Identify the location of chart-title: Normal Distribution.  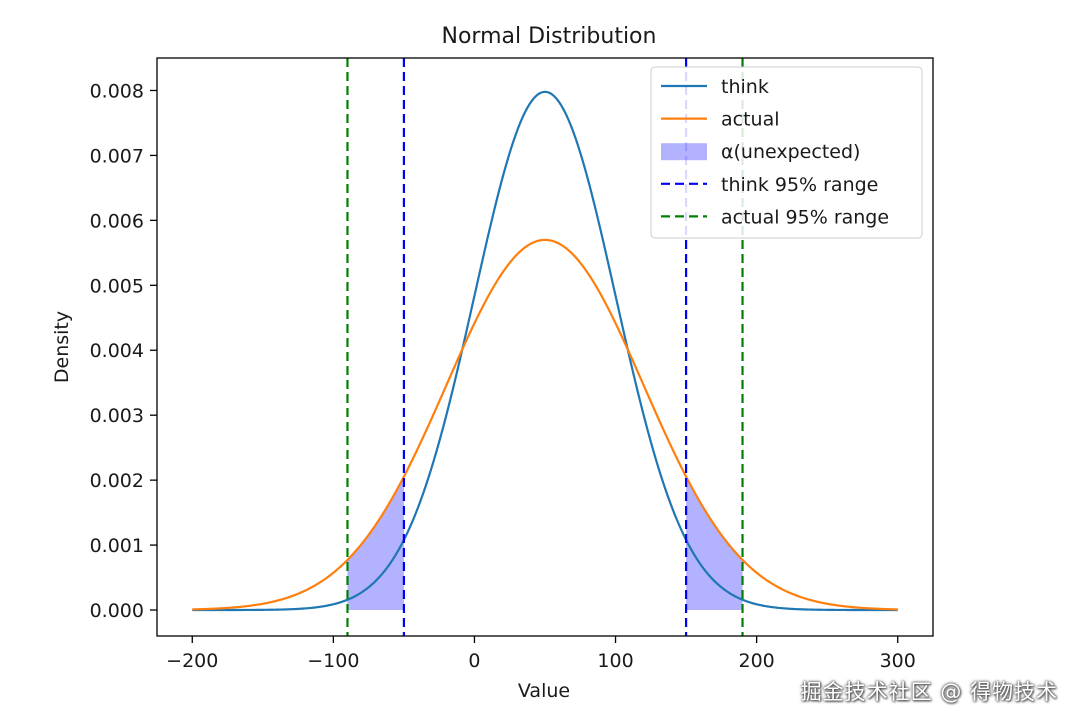
(549, 36).